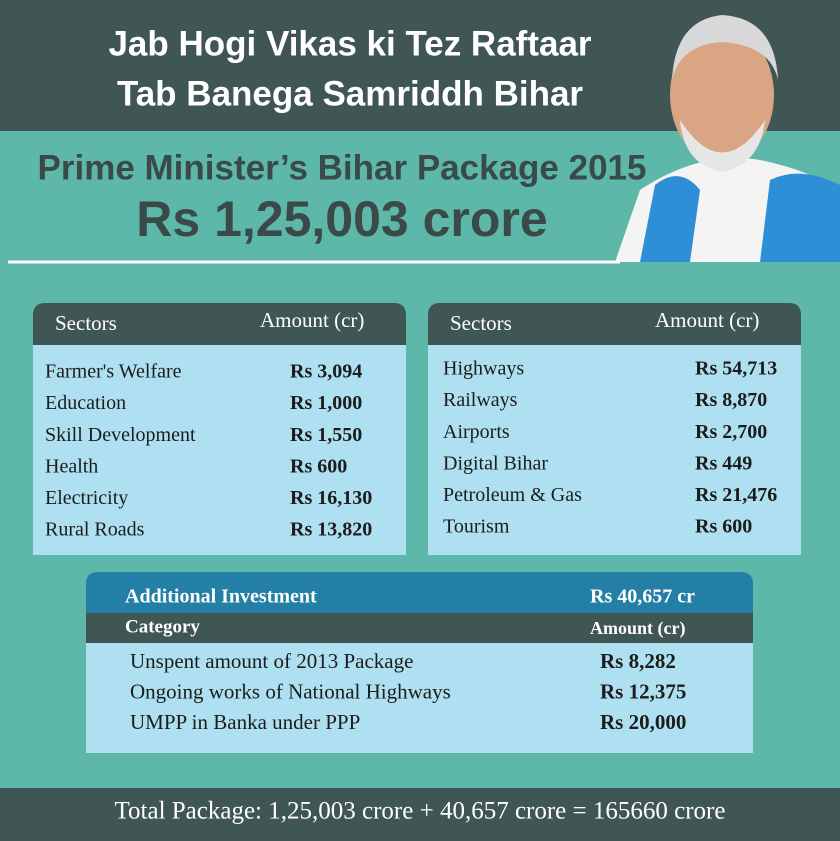 The height and width of the screenshot is (841, 840). Describe the element at coordinates (480, 400) in the screenshot. I see `sector-name: Railways` at that location.